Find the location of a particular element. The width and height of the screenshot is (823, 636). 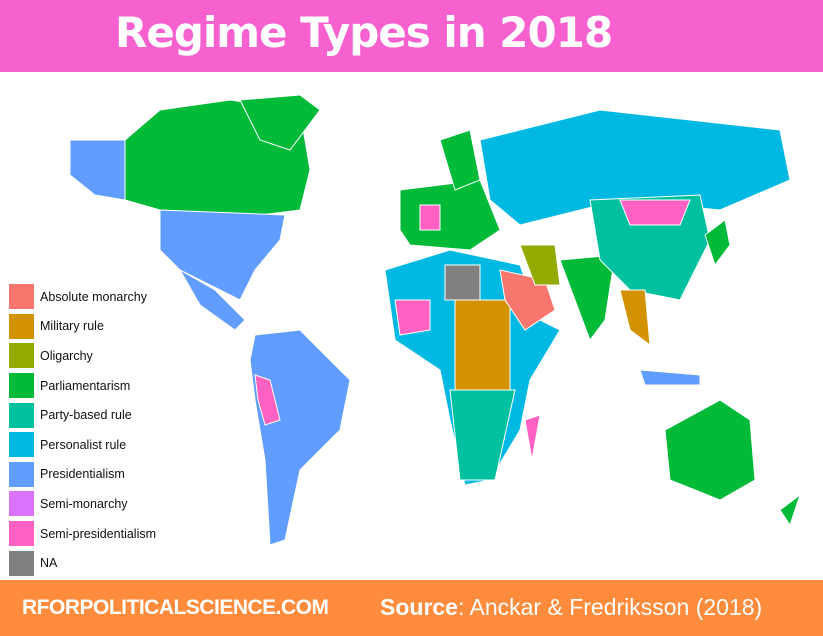

legend-item: Semi-presidentialism is located at coordinates (82, 534).